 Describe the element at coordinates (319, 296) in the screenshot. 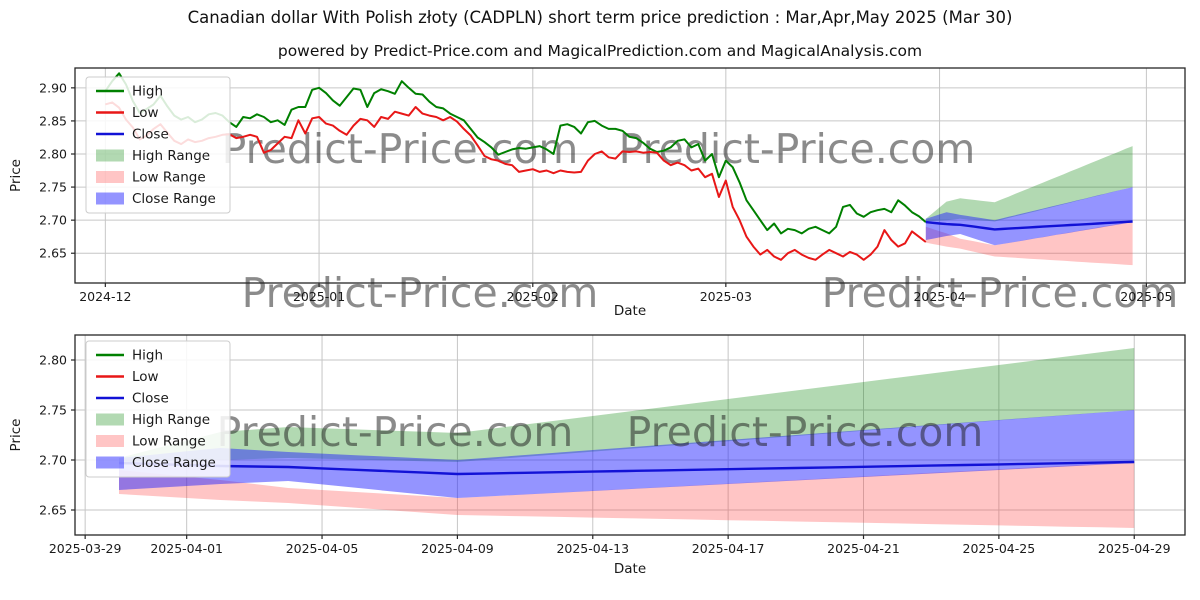

I see `x-tick-label: 2025-01` at that location.